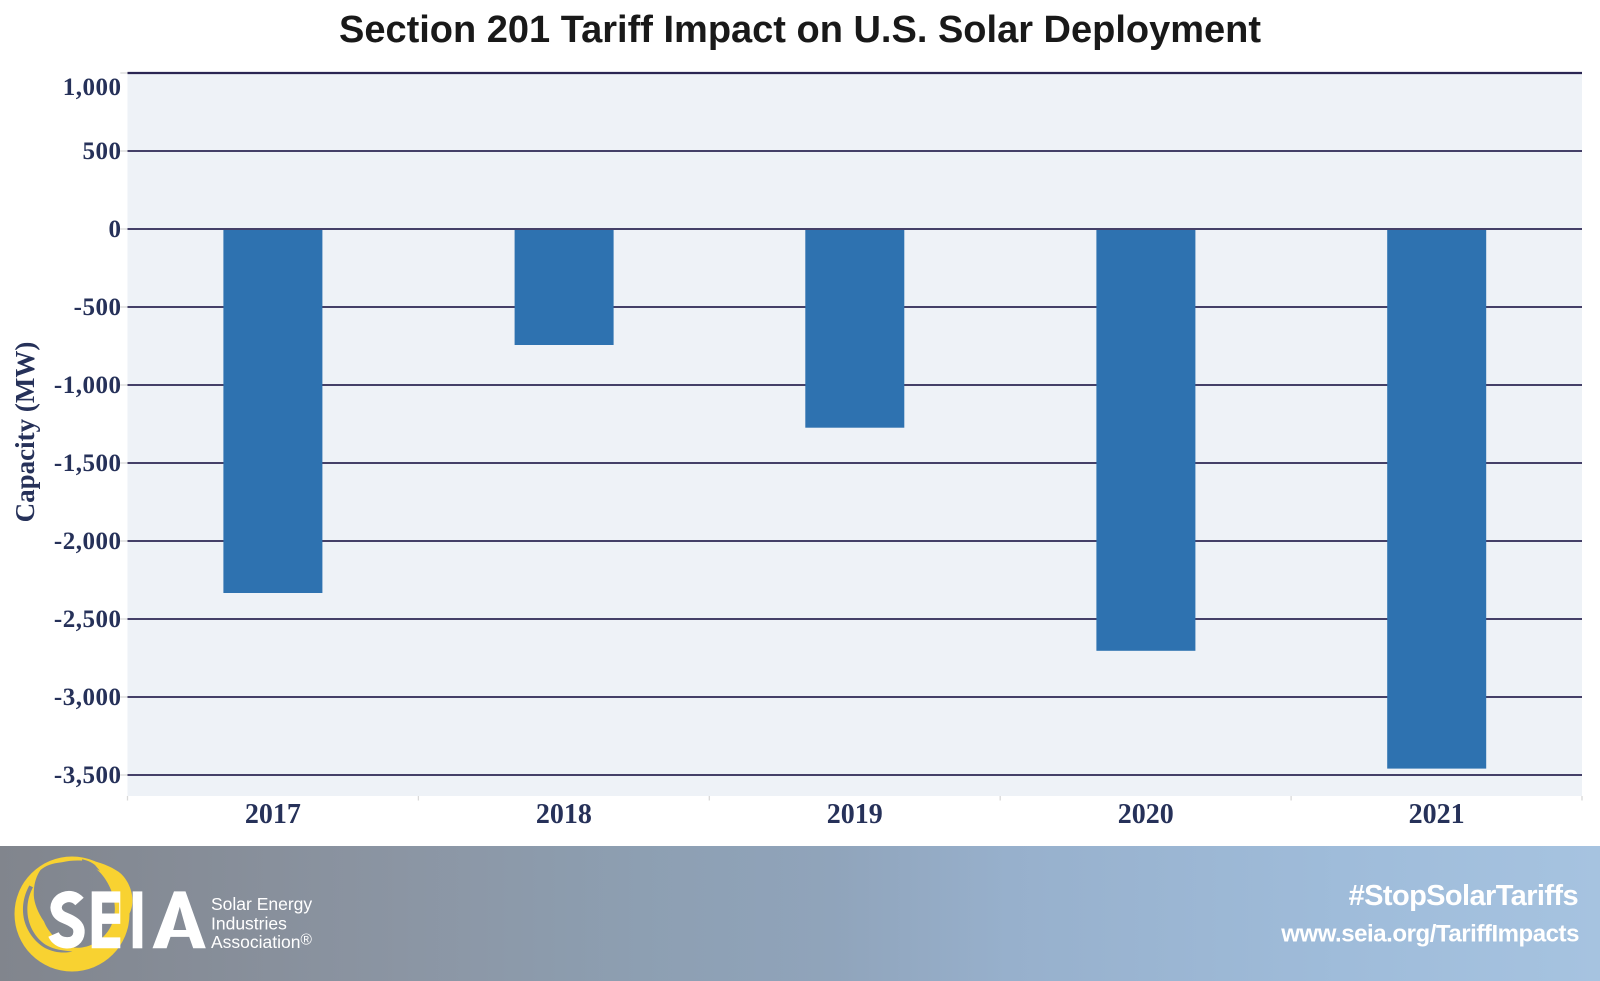 The width and height of the screenshot is (1600, 981). Describe the element at coordinates (88, 463) in the screenshot. I see `svg-text: -1,500` at that location.